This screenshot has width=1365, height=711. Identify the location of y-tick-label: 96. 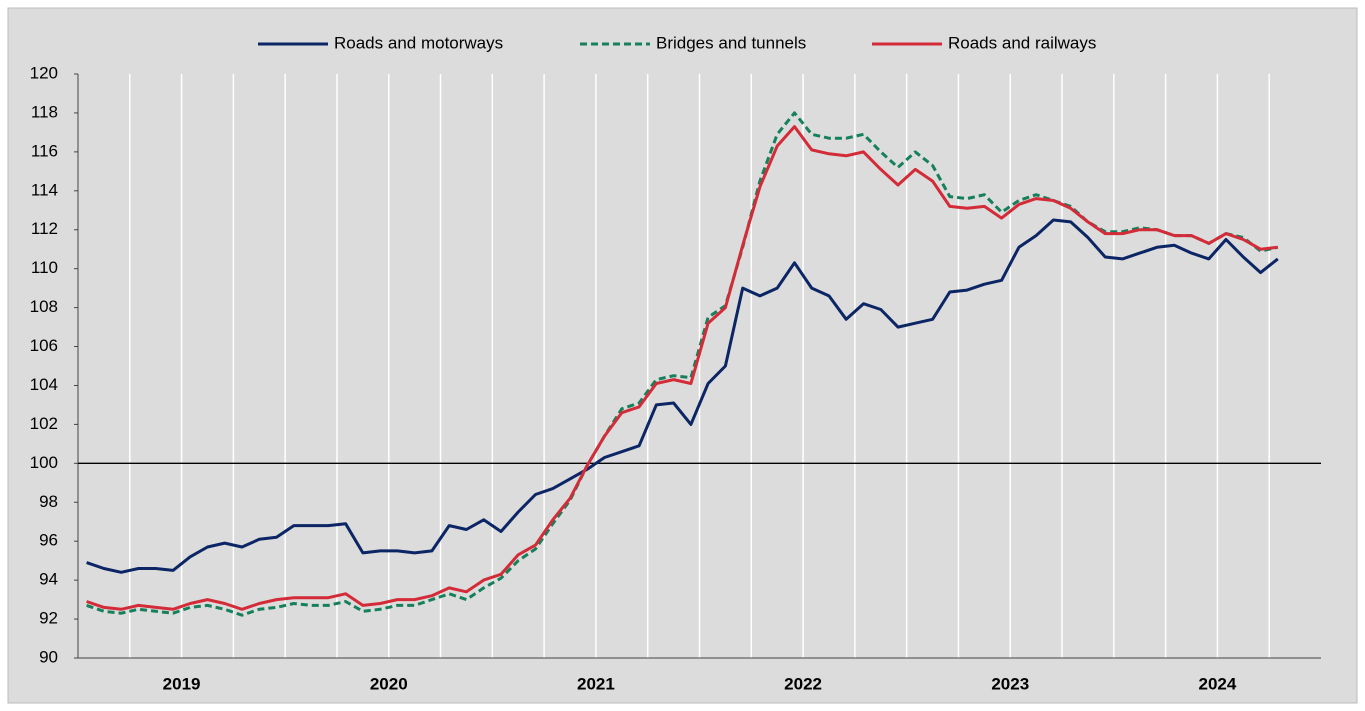
(48, 540).